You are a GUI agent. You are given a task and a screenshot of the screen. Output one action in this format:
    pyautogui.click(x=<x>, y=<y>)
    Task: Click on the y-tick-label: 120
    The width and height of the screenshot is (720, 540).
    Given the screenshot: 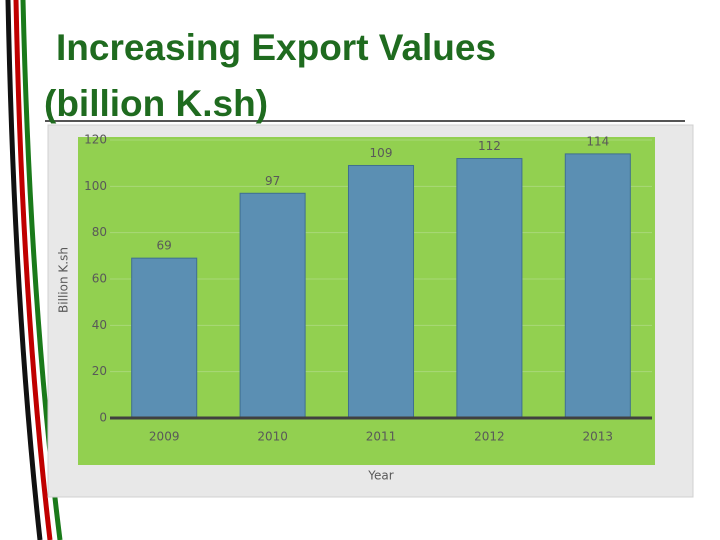 What is the action you would take?
    pyautogui.click(x=95, y=140)
    